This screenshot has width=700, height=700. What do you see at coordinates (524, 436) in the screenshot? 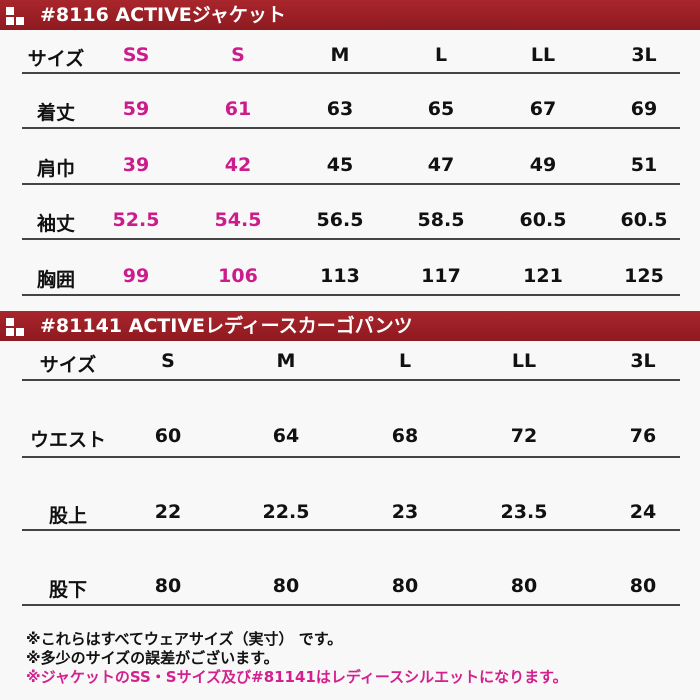
I see `table-cell: 72` at bounding box center [524, 436].